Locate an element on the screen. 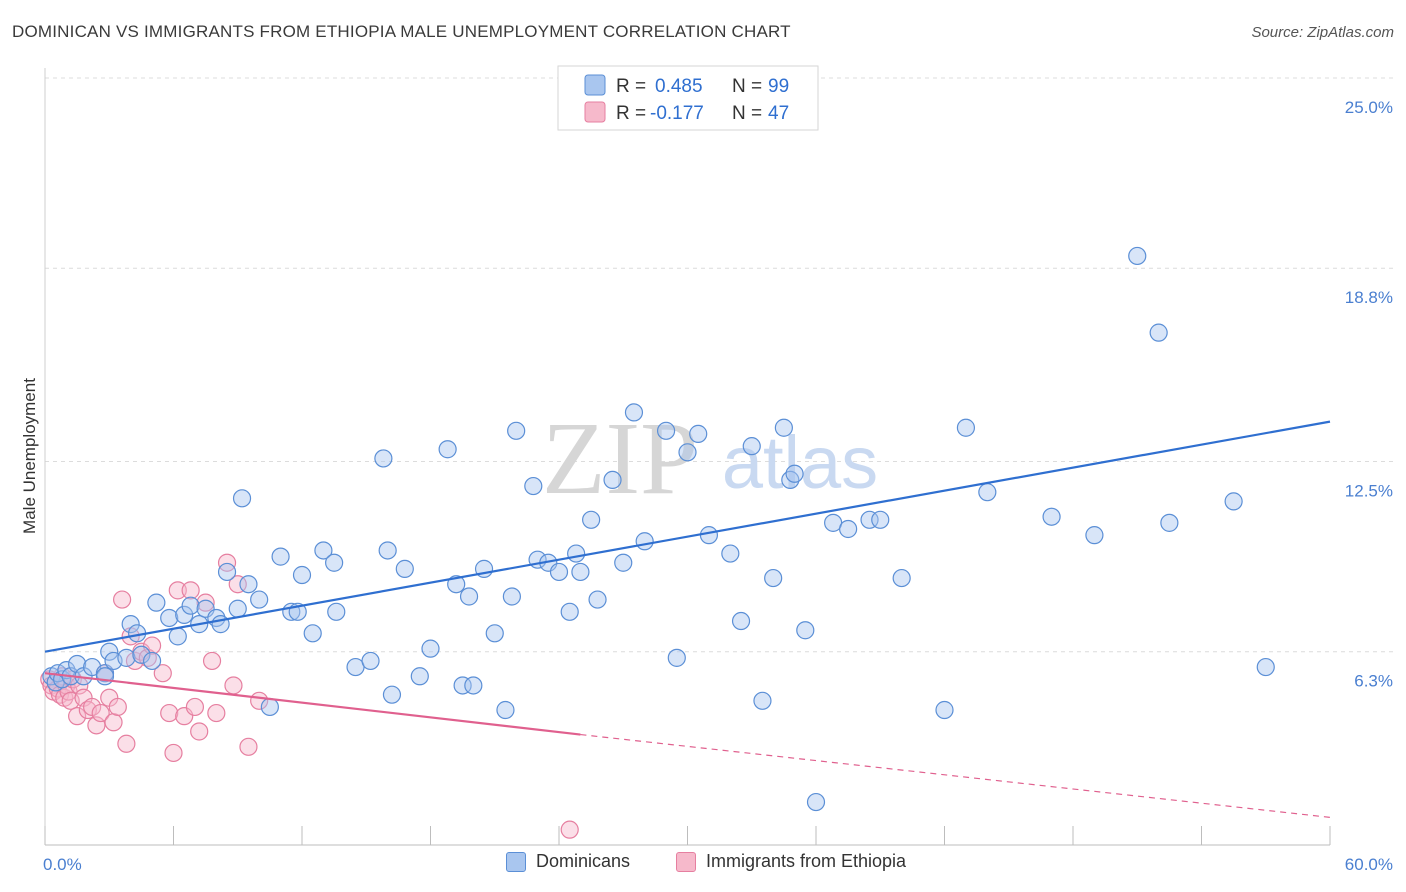  bottom-legend-label-dominicans: Dominicans is located at coordinates (583, 861).